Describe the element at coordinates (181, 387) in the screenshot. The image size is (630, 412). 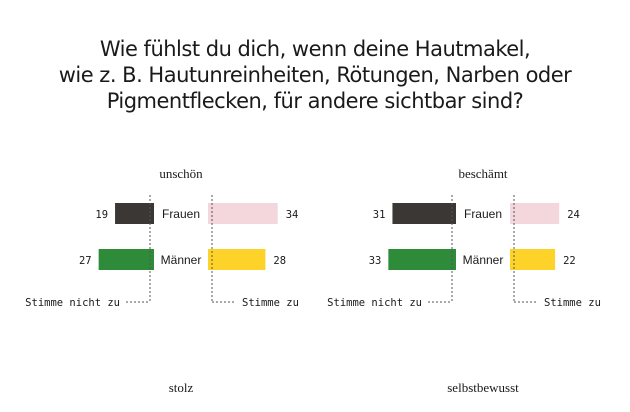
I see `panel-title: stolz` at that location.